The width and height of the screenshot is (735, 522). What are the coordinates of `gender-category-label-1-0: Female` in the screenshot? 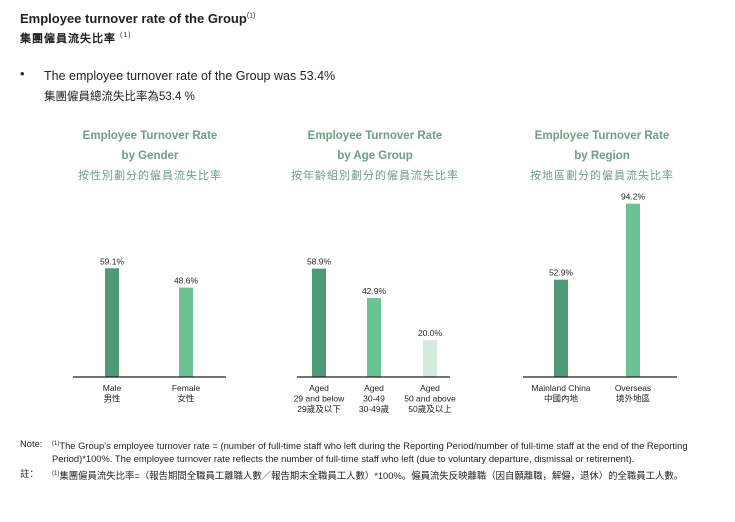 It's located at (186, 388).